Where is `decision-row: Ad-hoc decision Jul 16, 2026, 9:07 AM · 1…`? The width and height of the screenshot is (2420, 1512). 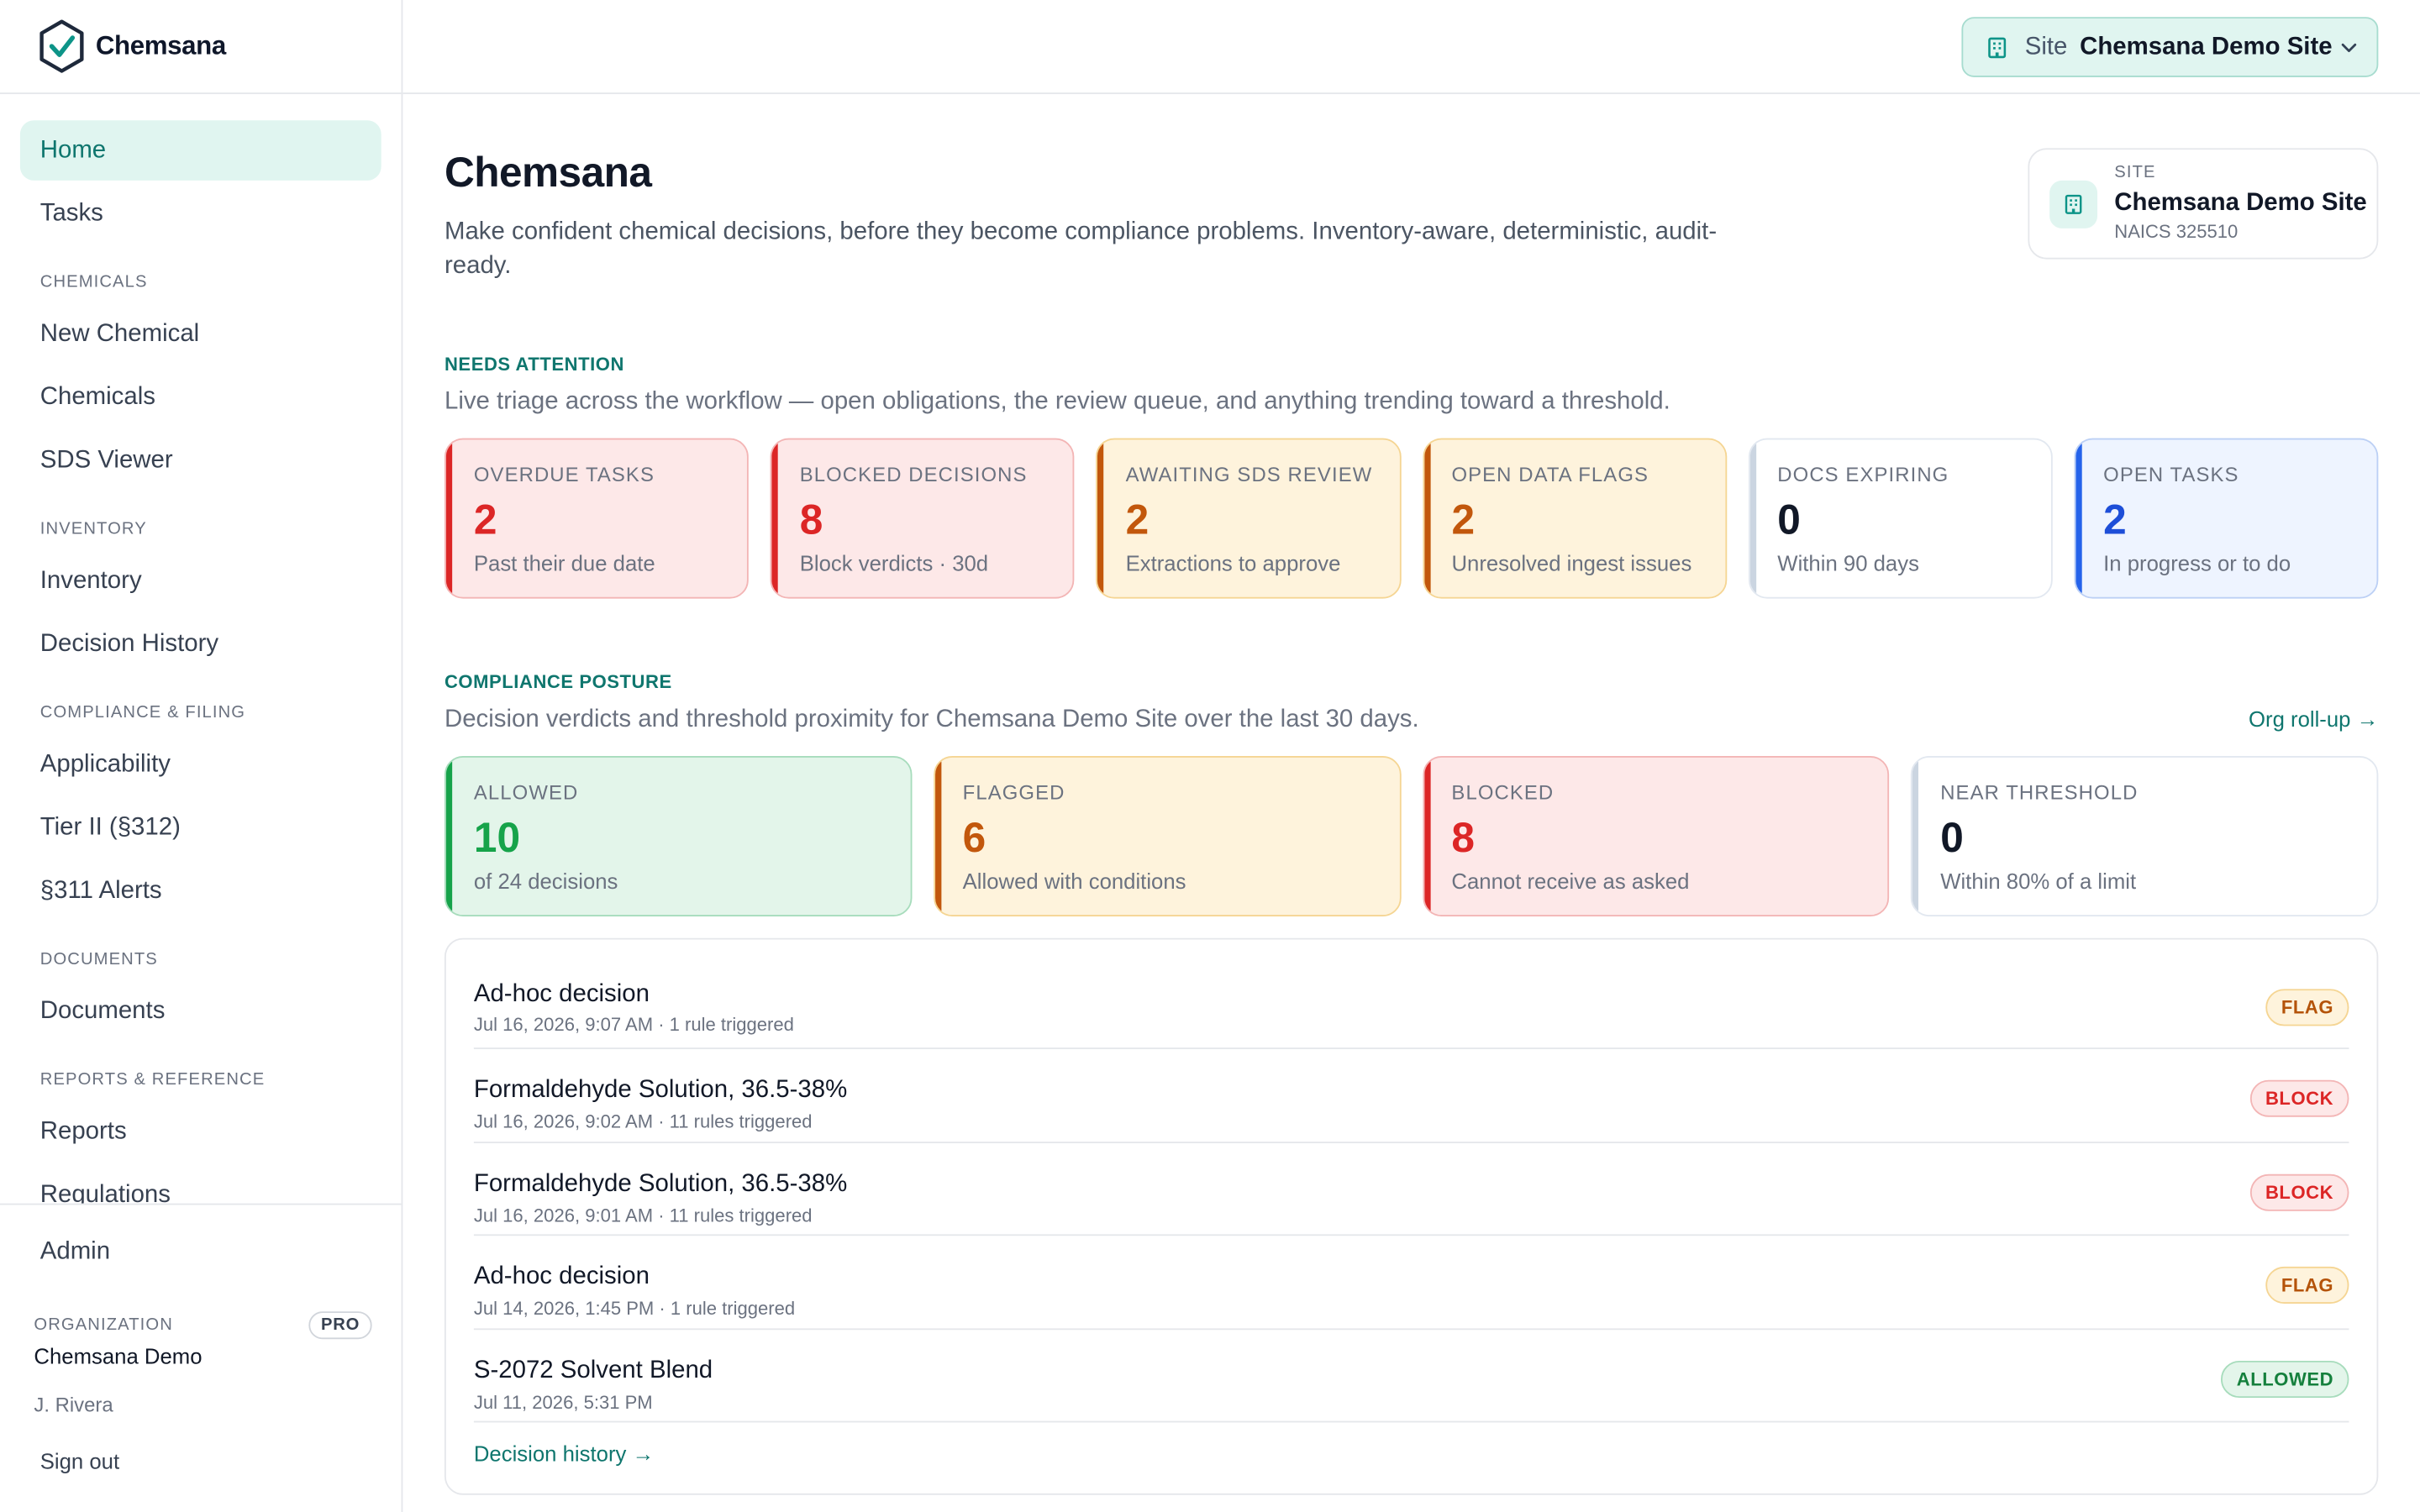 decision-row: Ad-hoc decision Jul 16, 2026, 9:07 AM · 1… is located at coordinates (1411, 994).